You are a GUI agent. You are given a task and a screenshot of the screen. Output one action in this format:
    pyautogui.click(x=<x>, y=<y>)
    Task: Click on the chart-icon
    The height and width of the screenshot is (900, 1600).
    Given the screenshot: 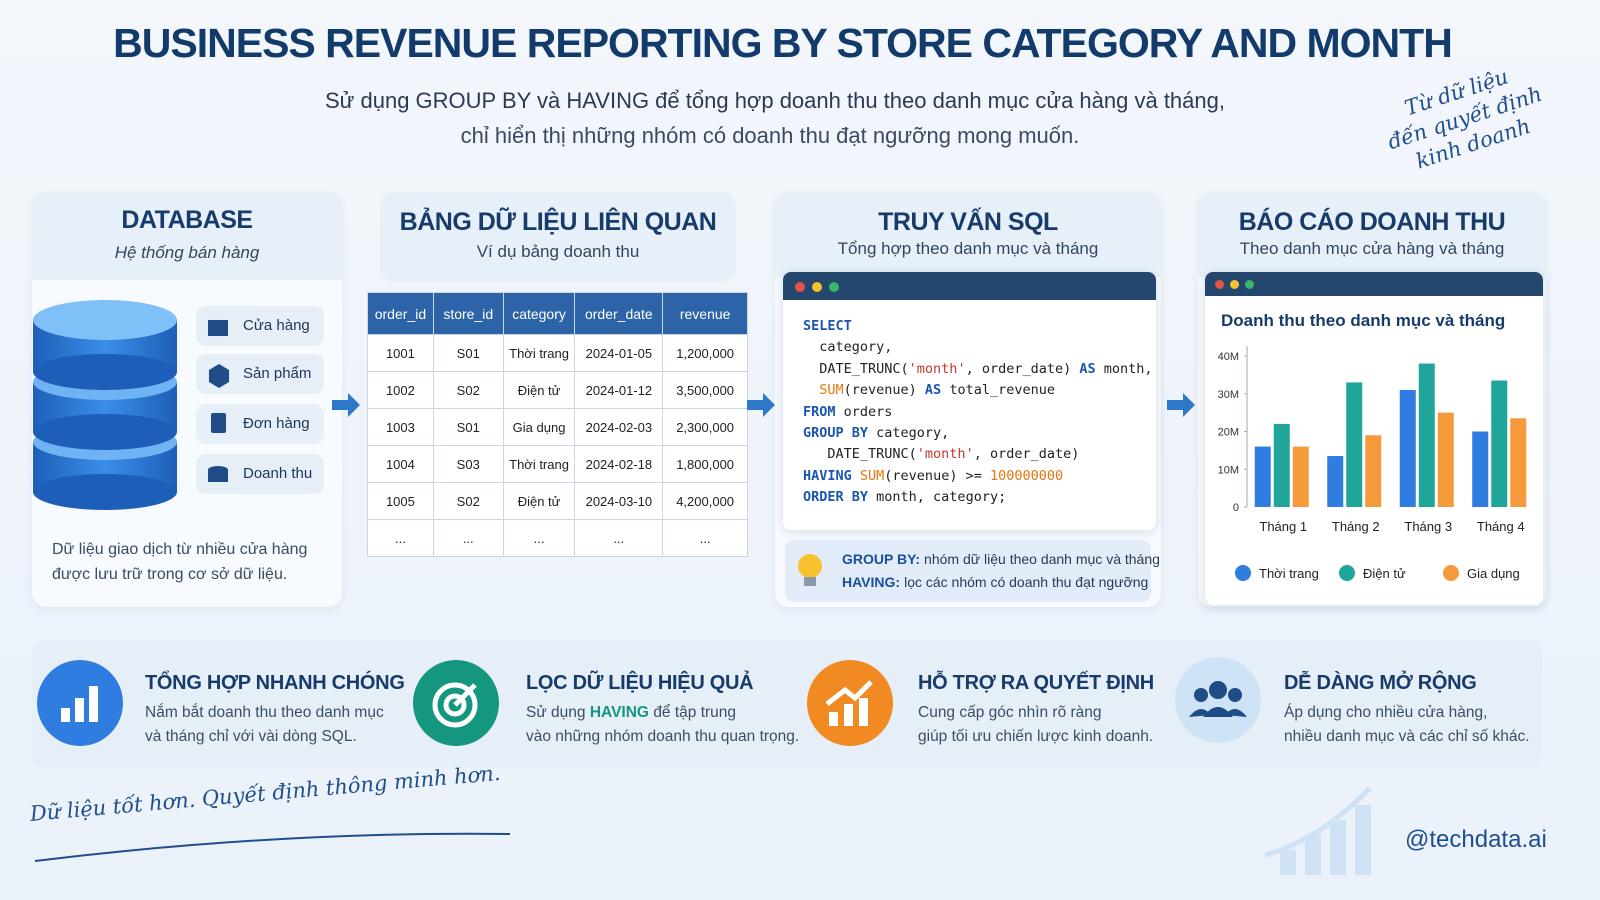 What is the action you would take?
    pyautogui.click(x=79, y=704)
    